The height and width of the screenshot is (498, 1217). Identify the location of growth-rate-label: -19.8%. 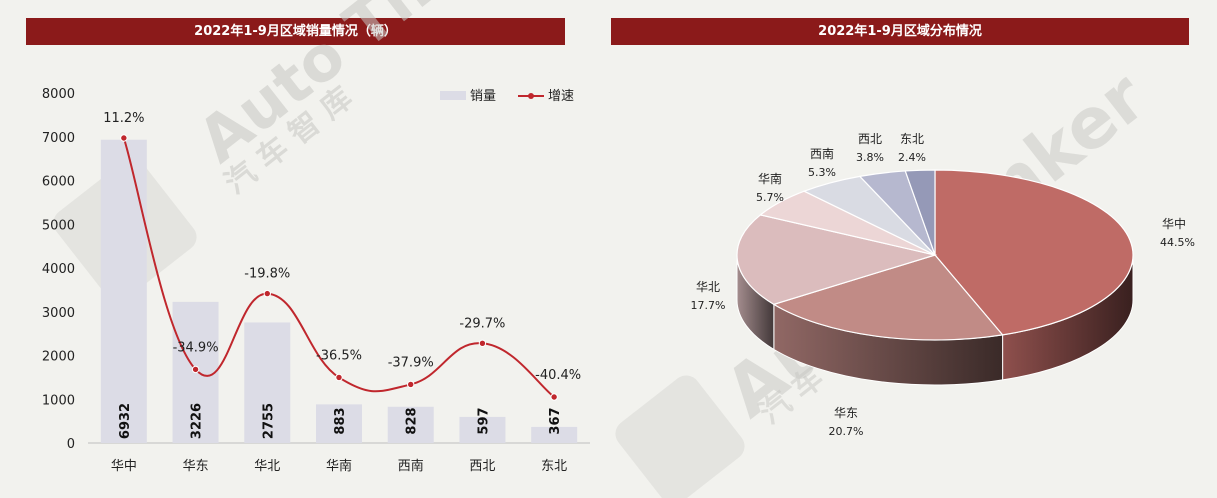
(267, 274).